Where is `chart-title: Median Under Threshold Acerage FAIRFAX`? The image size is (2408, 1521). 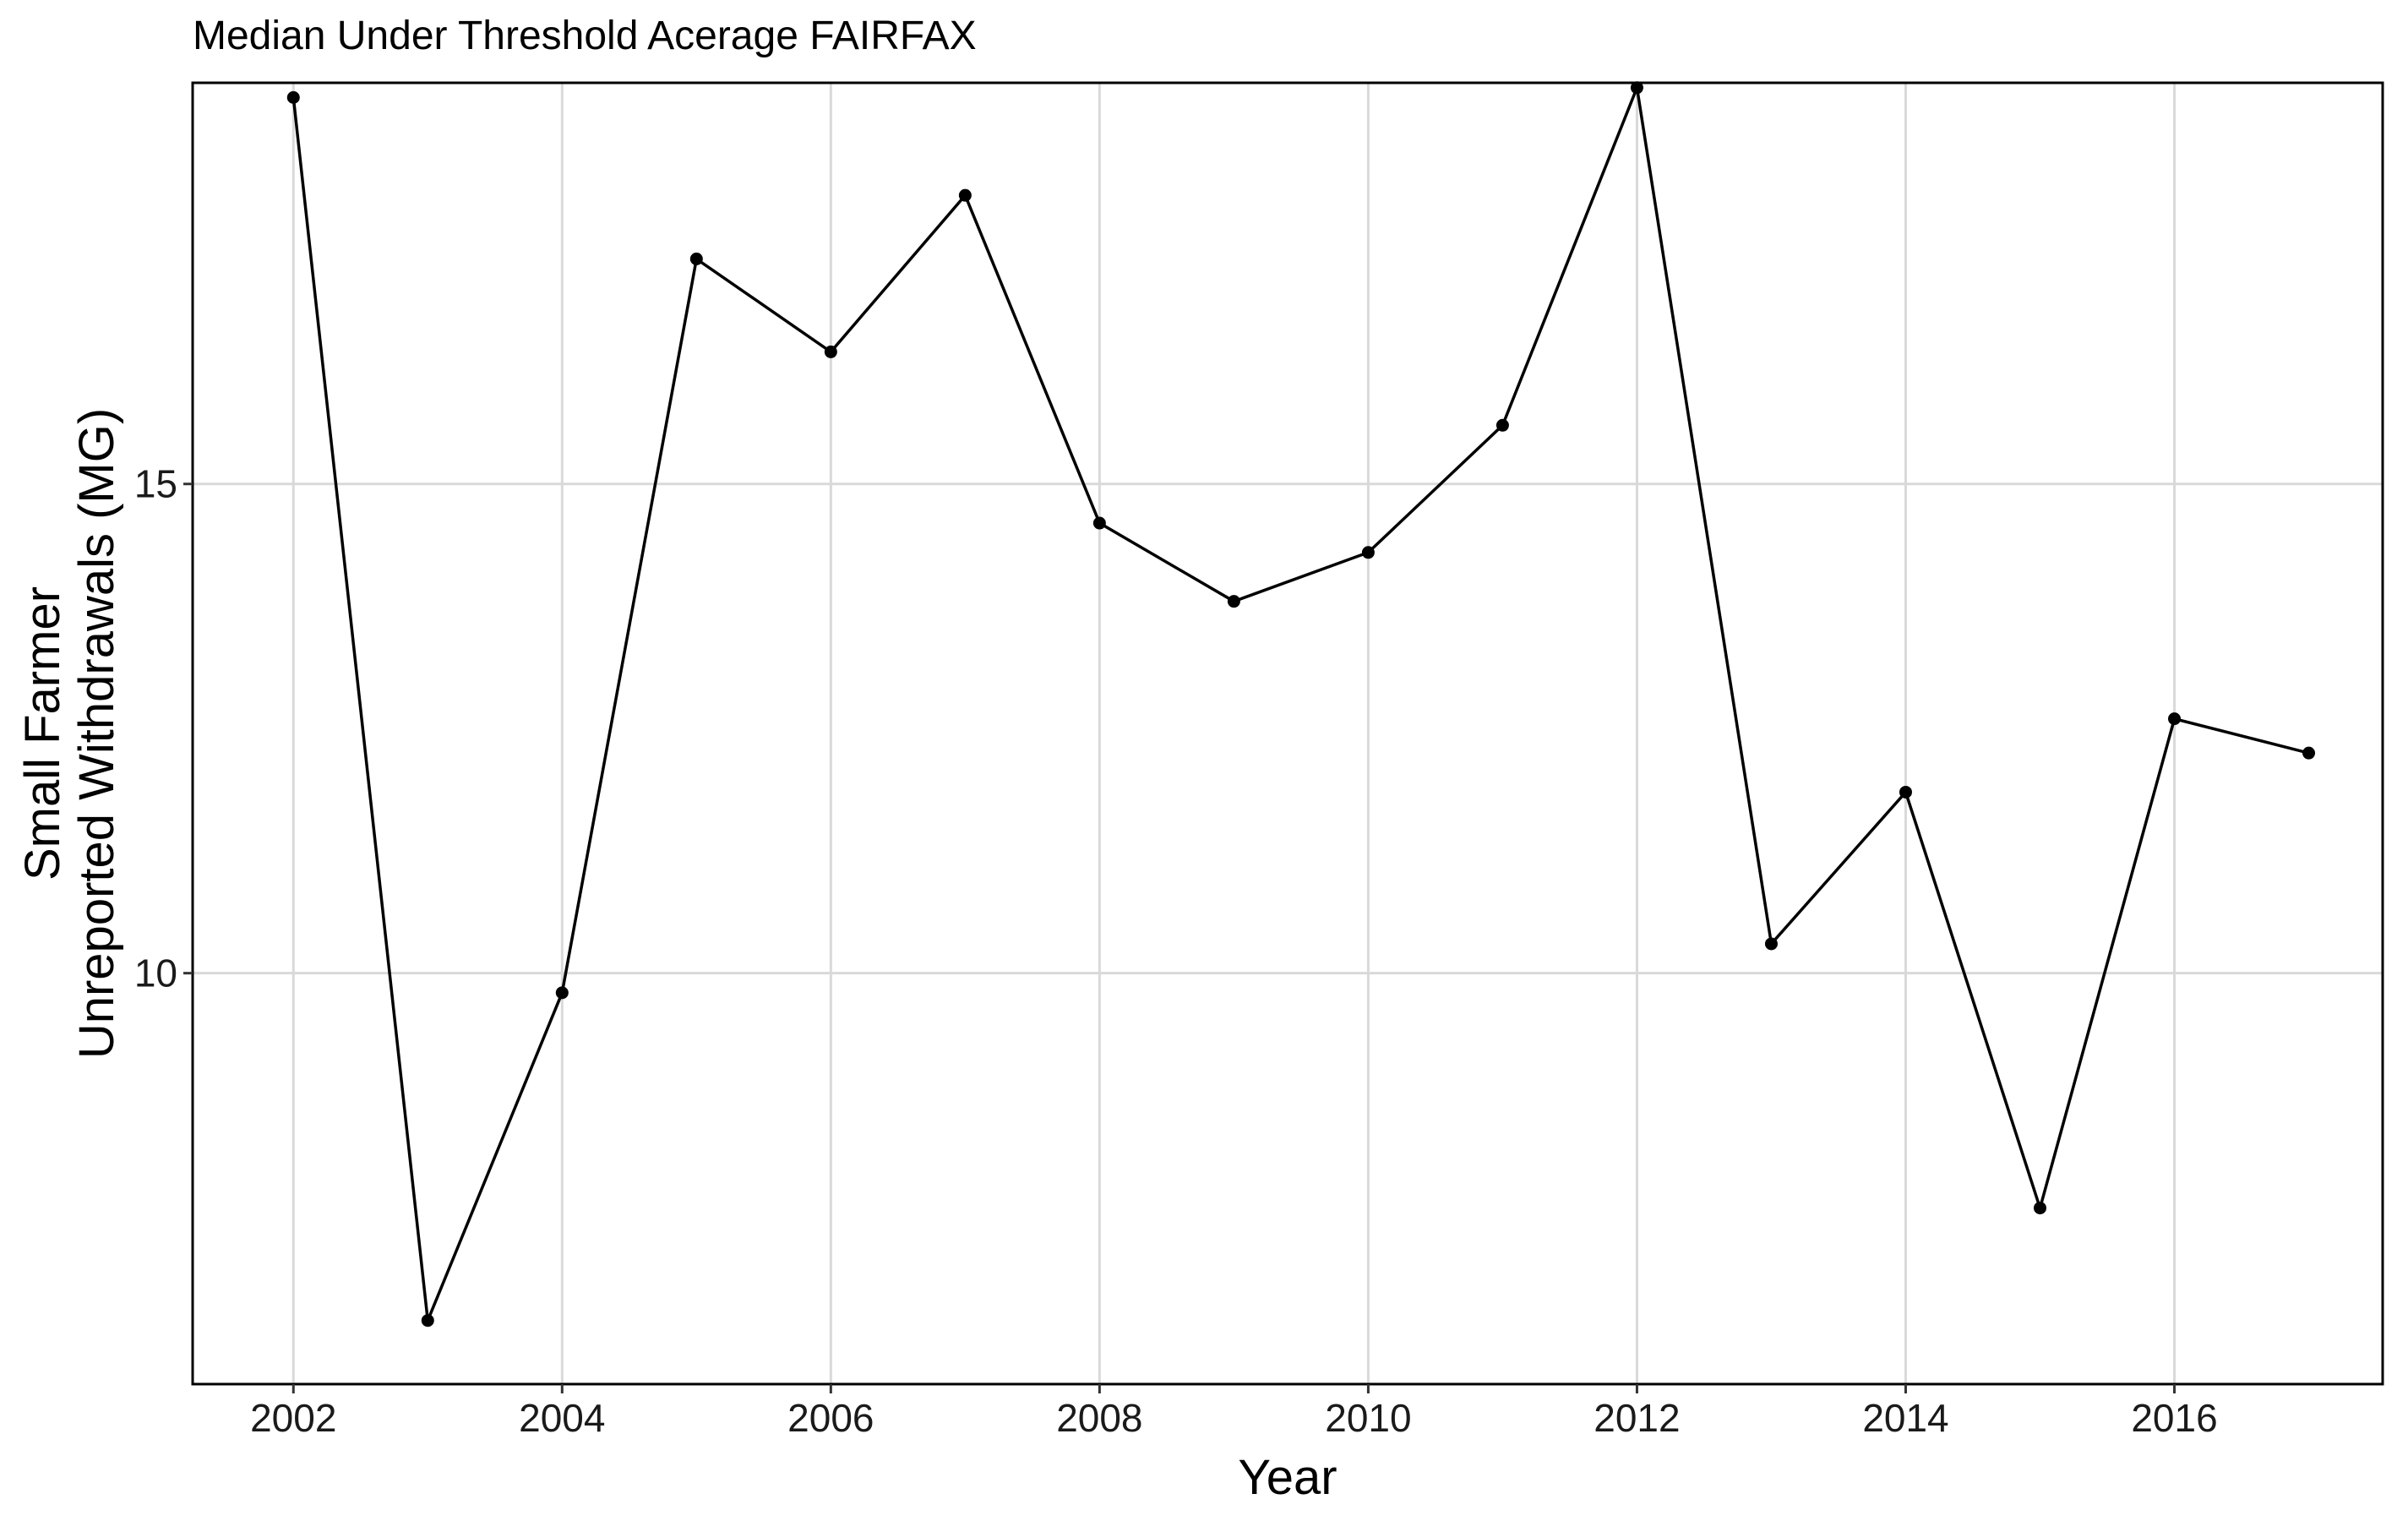 chart-title: Median Under Threshold Acerage FAIRFAX is located at coordinates (585, 36).